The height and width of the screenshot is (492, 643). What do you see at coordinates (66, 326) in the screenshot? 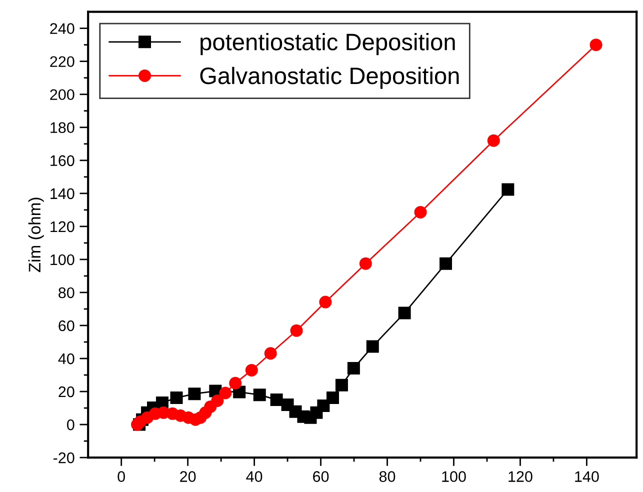
I see `y-tick-label: 60` at bounding box center [66, 326].